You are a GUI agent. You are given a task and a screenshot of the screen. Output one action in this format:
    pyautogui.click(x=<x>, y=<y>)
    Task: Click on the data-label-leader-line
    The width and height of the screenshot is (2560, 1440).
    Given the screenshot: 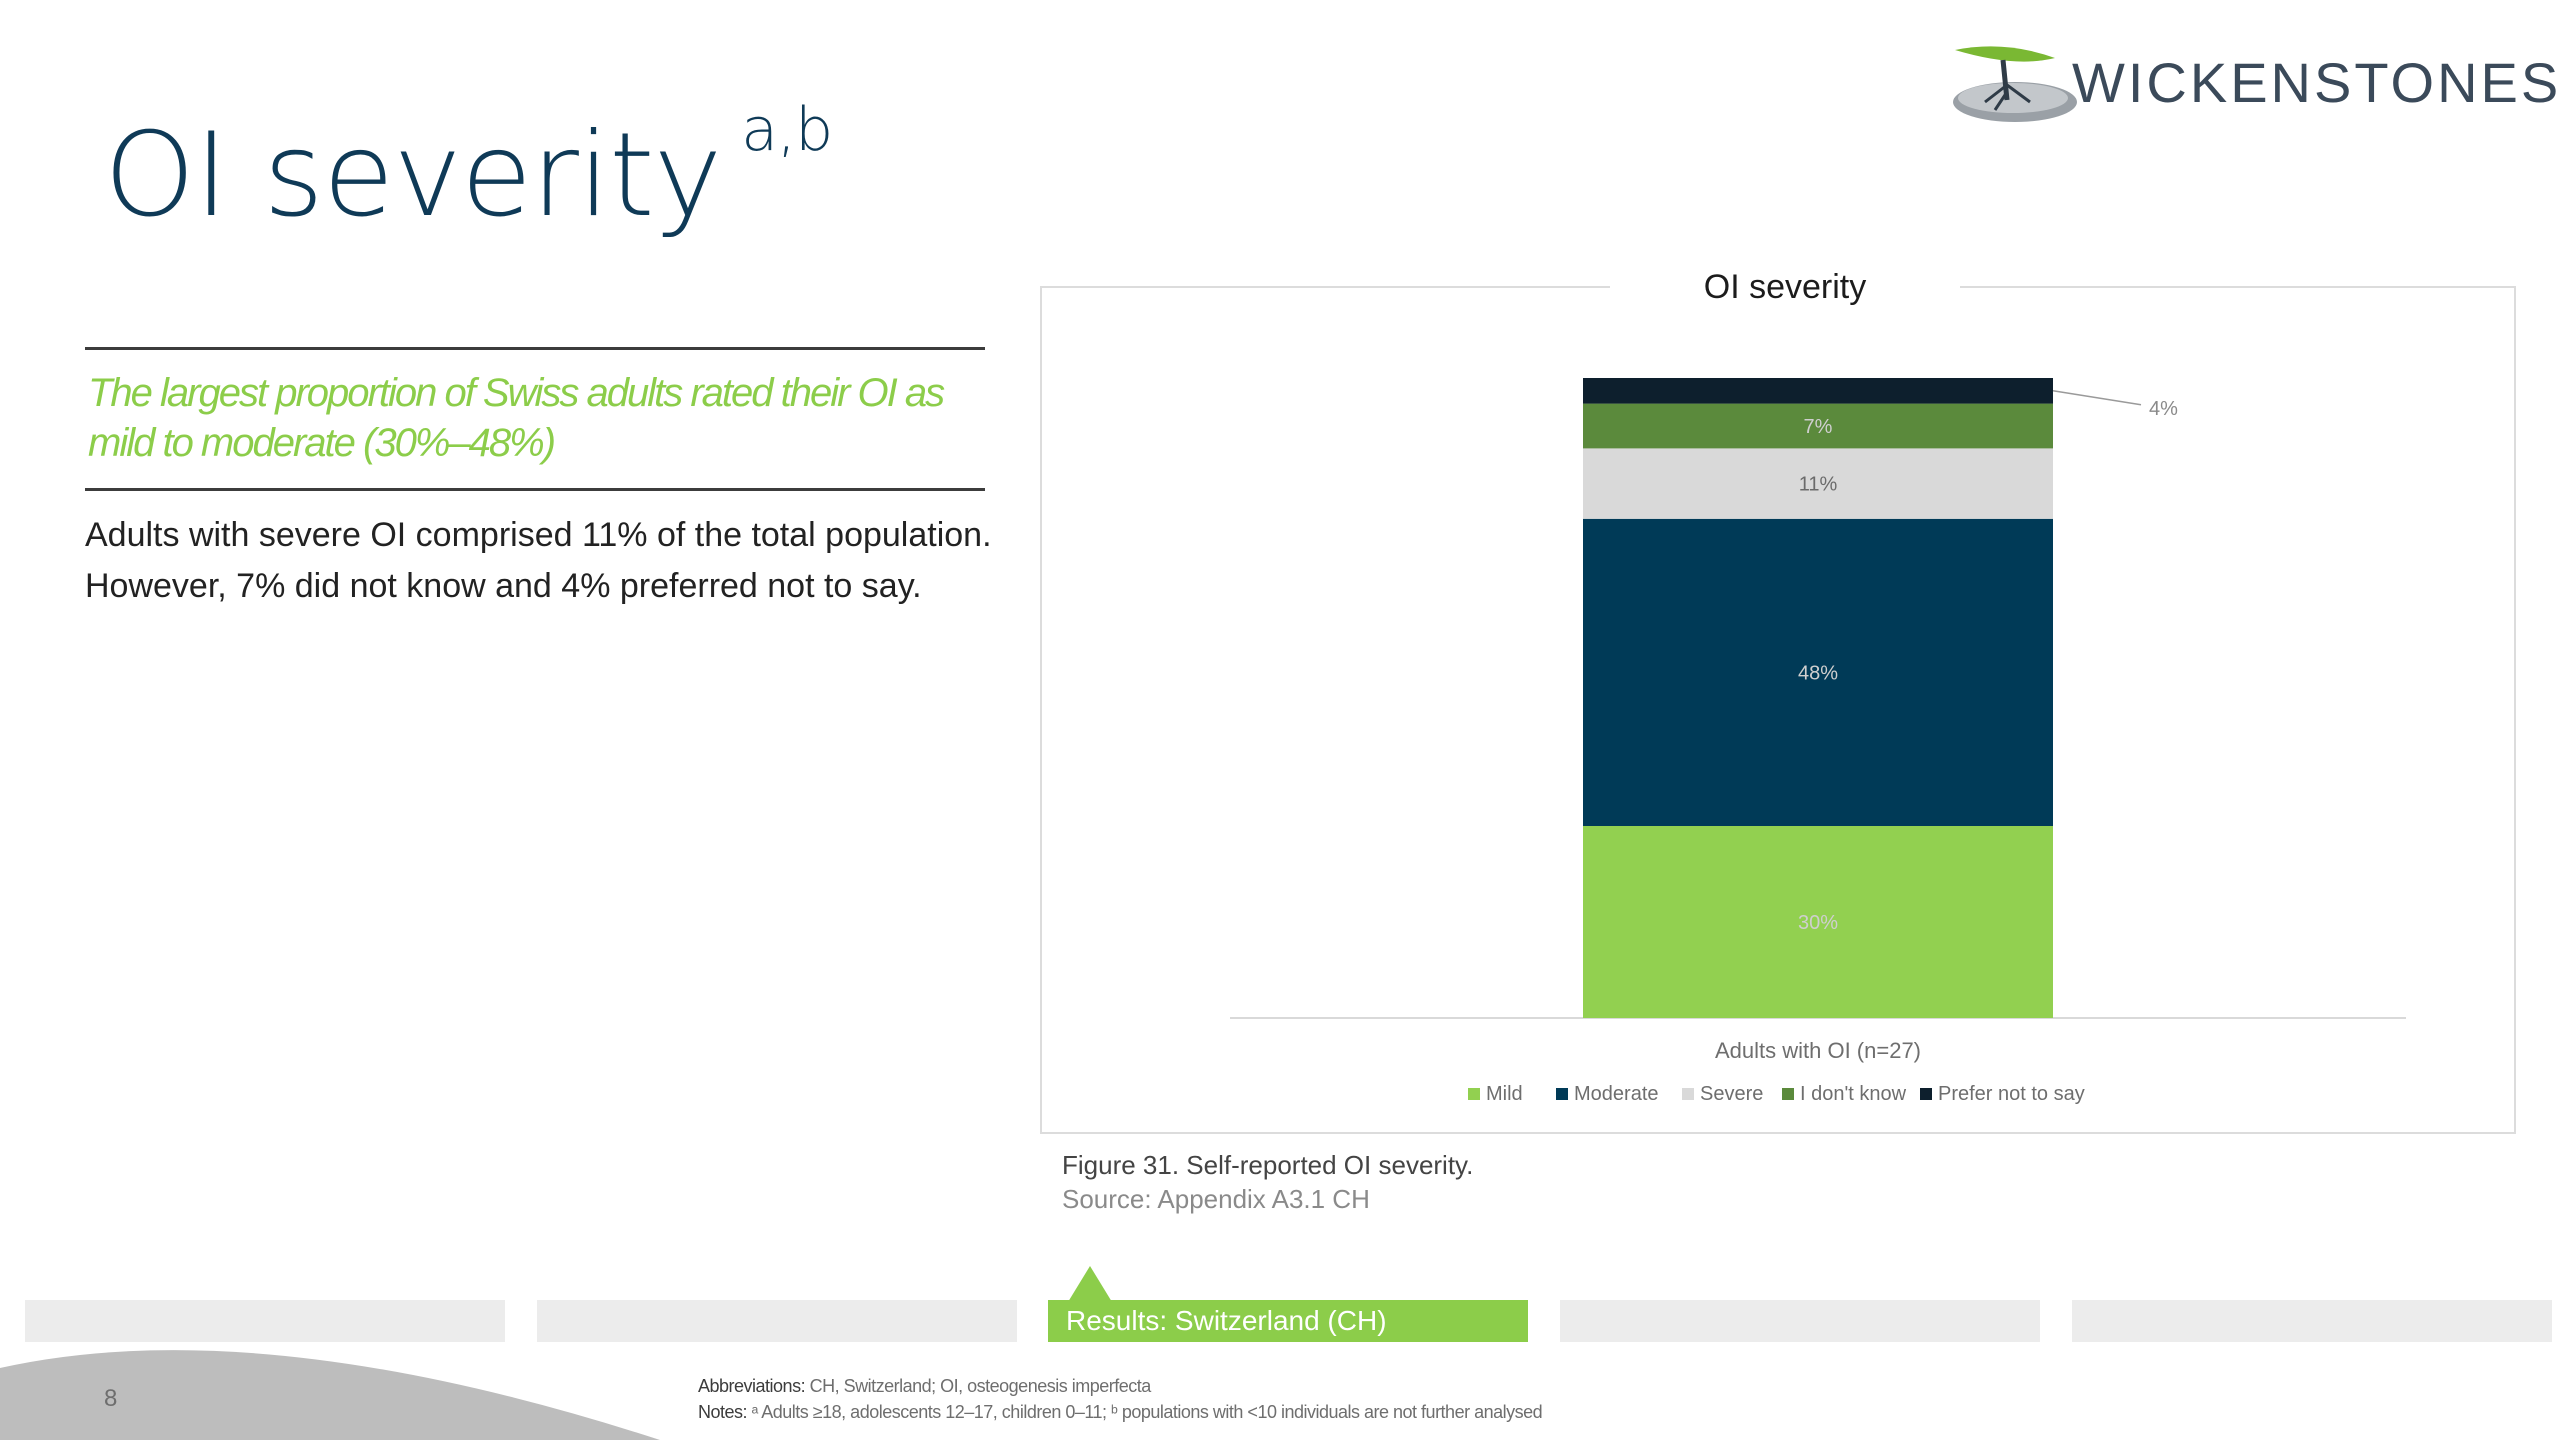 What is the action you would take?
    pyautogui.click(x=2097, y=398)
    